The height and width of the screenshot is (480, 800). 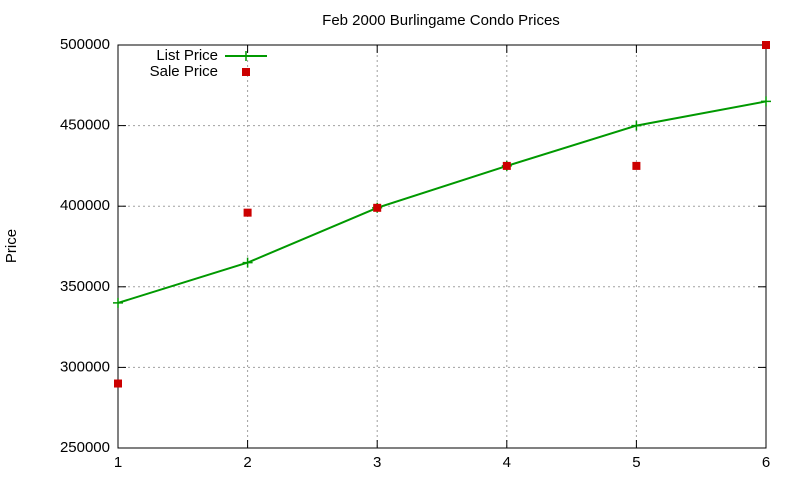 What do you see at coordinates (377, 462) in the screenshot?
I see `x-tick-label: 3` at bounding box center [377, 462].